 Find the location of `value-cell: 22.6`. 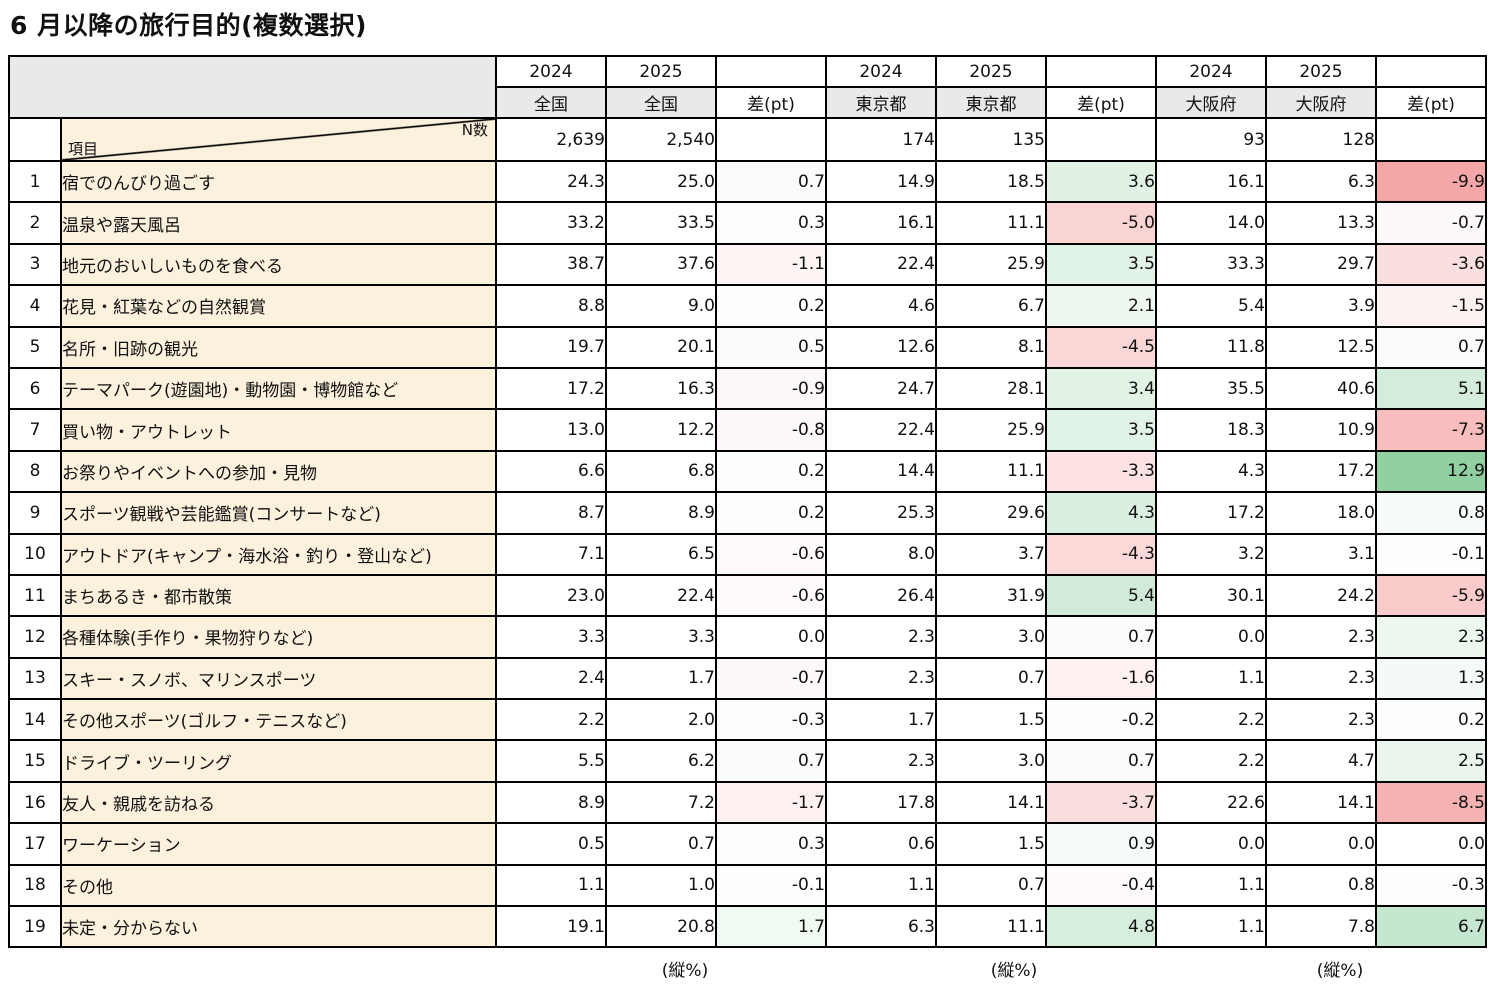

value-cell: 22.6 is located at coordinates (1211, 802).